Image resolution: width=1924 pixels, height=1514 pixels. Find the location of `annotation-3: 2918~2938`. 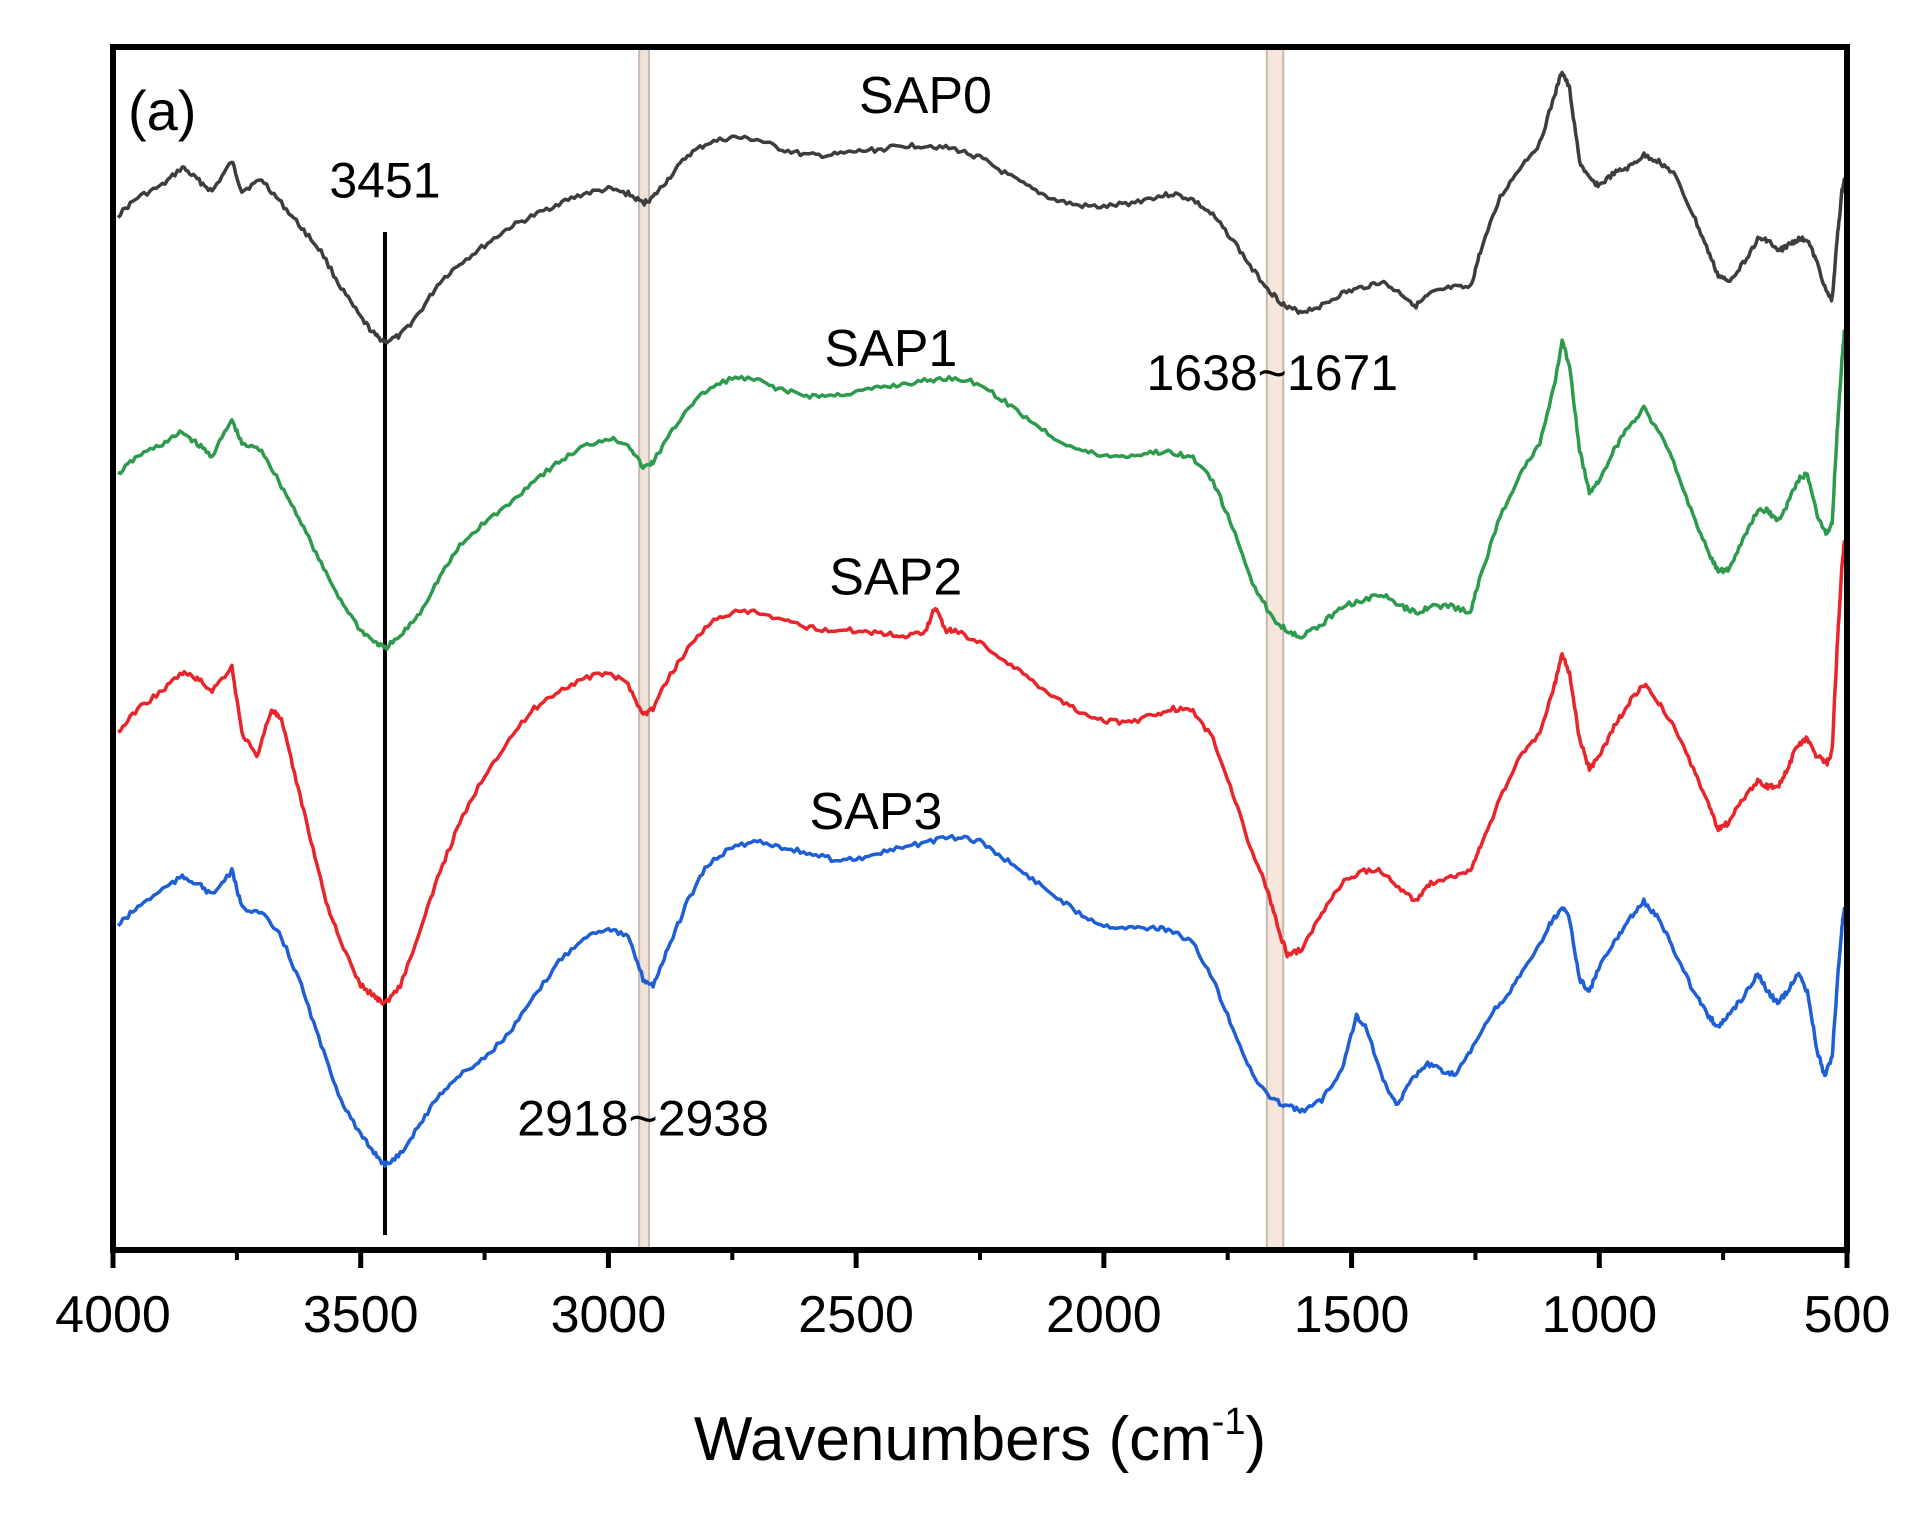

annotation-3: 2918~2938 is located at coordinates (643, 1119).